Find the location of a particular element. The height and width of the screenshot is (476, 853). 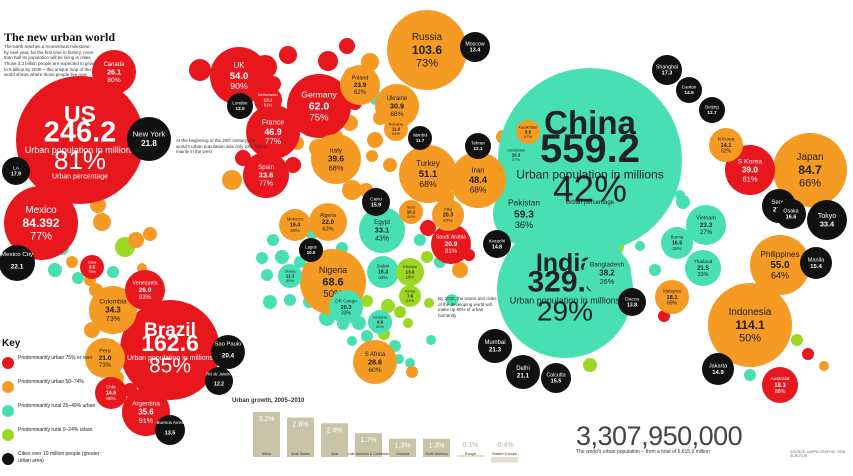

bar-category-label: Asia is located at coordinates (334, 454).